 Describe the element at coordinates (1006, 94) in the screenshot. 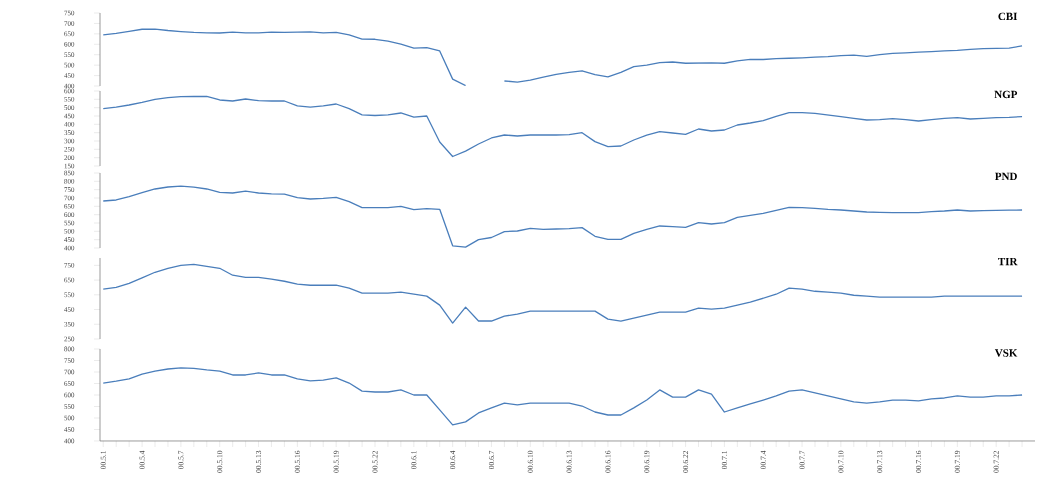

I see `chart-title: NGP` at that location.